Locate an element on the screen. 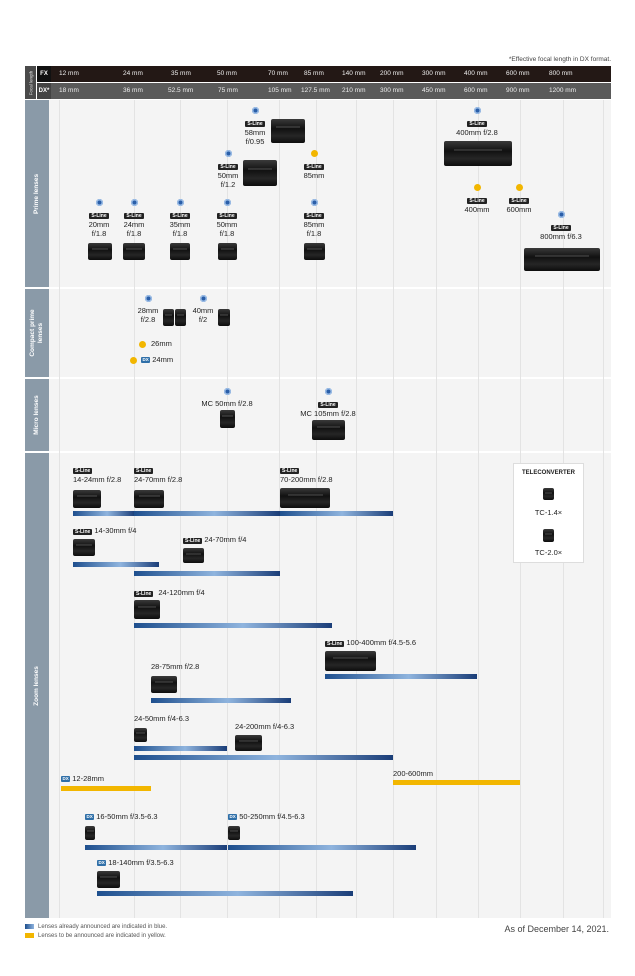  lens-label: 100-400mm f/4.5-5.6 is located at coordinates (381, 642).